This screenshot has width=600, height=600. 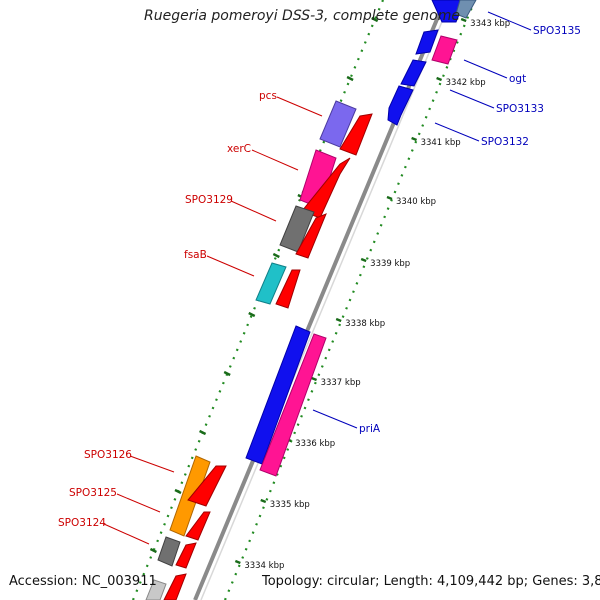 I want to click on ruler-label: 3335 kbp, so click(x=290, y=505).